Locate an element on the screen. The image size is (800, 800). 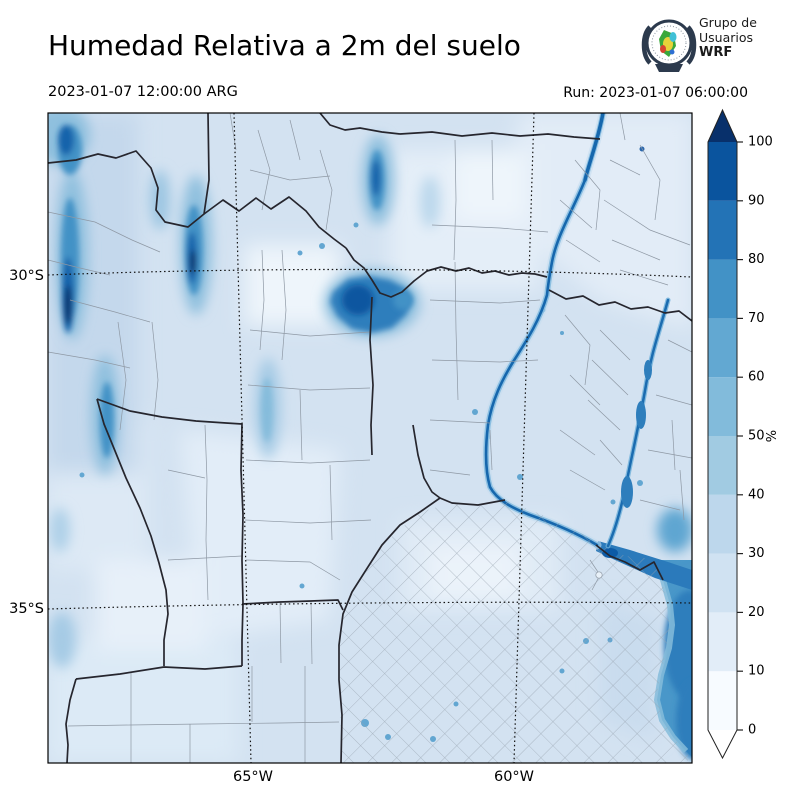
colorbar-unit-label: % is located at coordinates (772, 436).